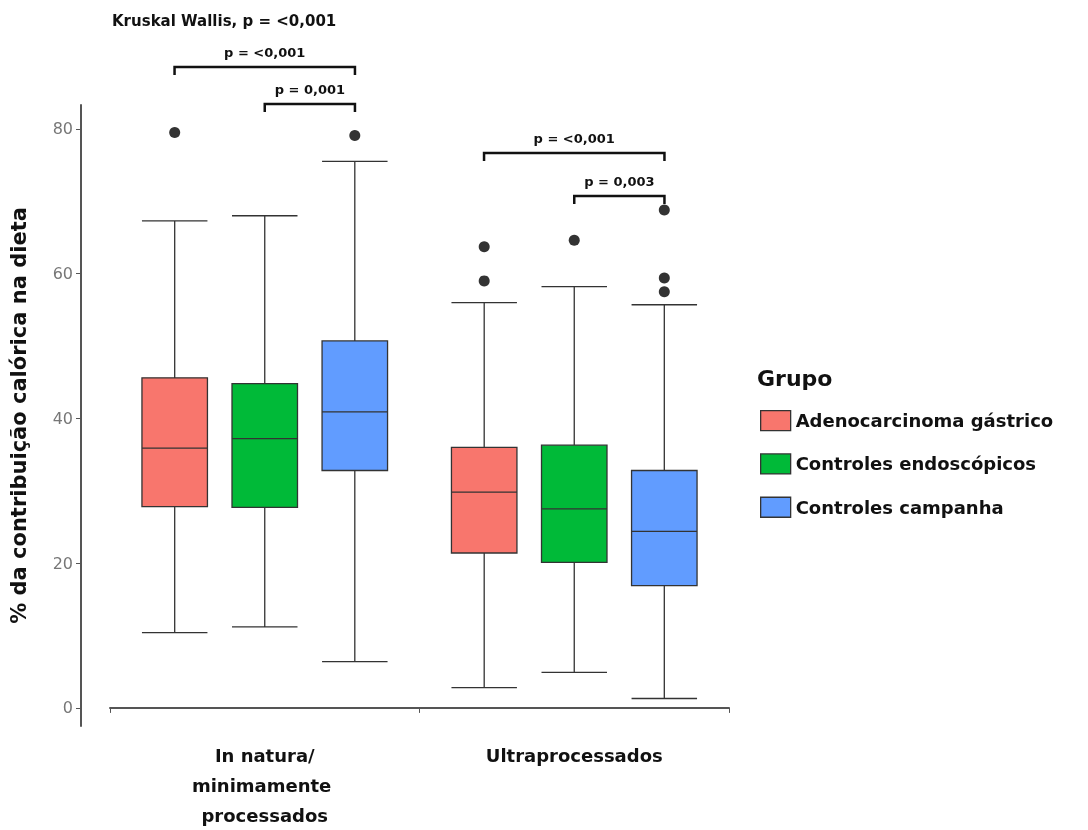 Image resolution: width=1088 pixels, height=830 pixels. What do you see at coordinates (18, 415) in the screenshot?
I see `y-axis-title: % da contribuição calórica na dieta` at bounding box center [18, 415].